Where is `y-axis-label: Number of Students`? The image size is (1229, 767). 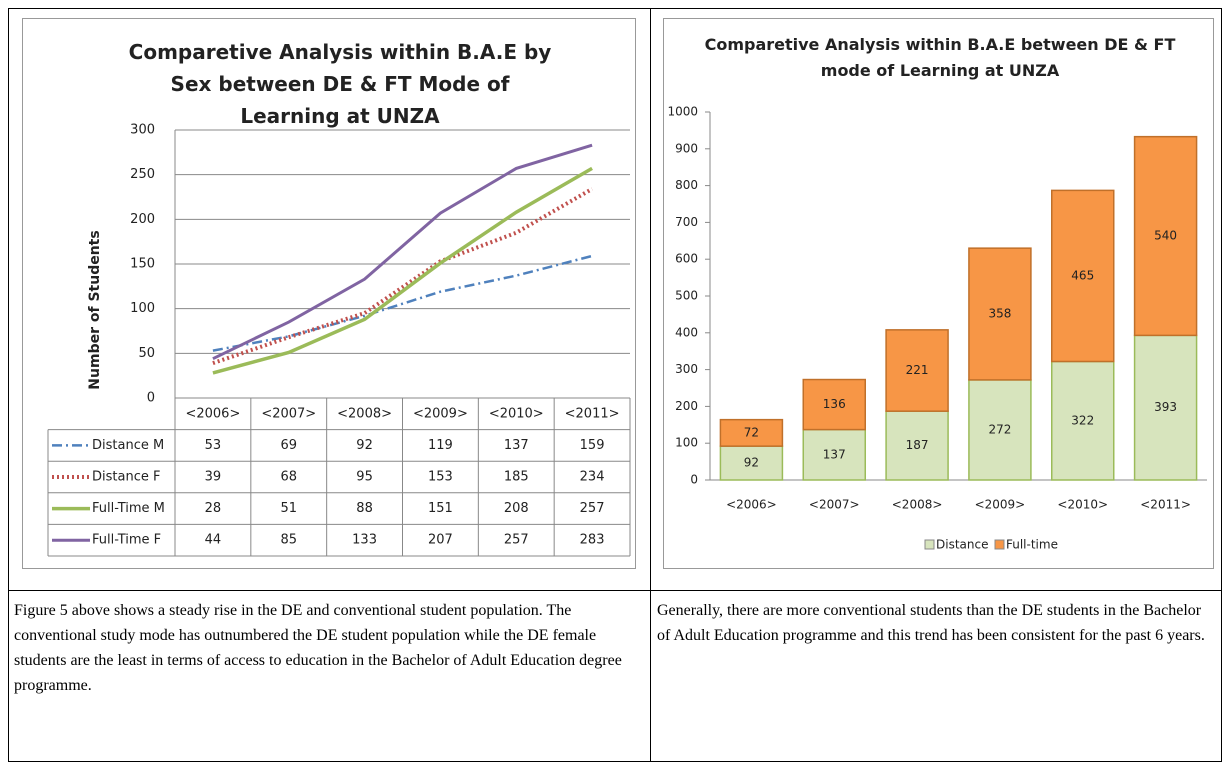
y-axis-label: Number of Students is located at coordinates (95, 309).